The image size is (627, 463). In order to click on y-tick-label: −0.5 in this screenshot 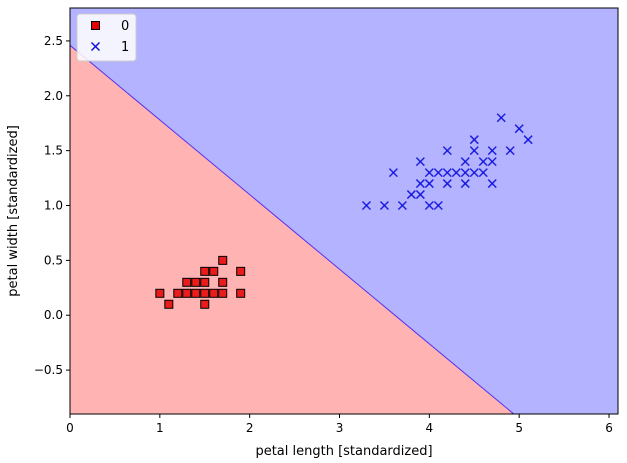, I will do `click(48, 370)`.